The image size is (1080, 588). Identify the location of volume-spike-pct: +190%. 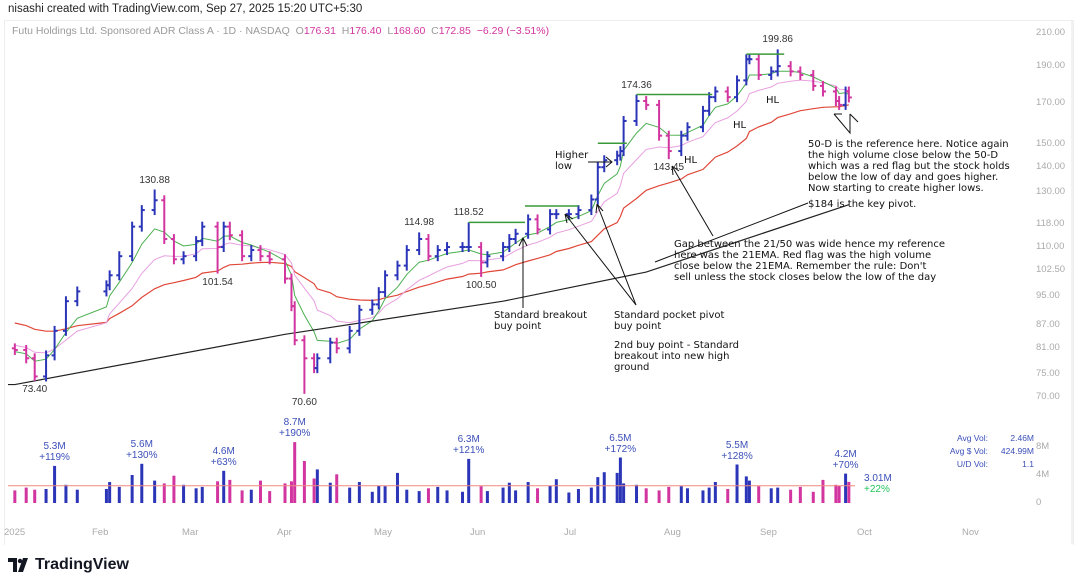
(294, 434).